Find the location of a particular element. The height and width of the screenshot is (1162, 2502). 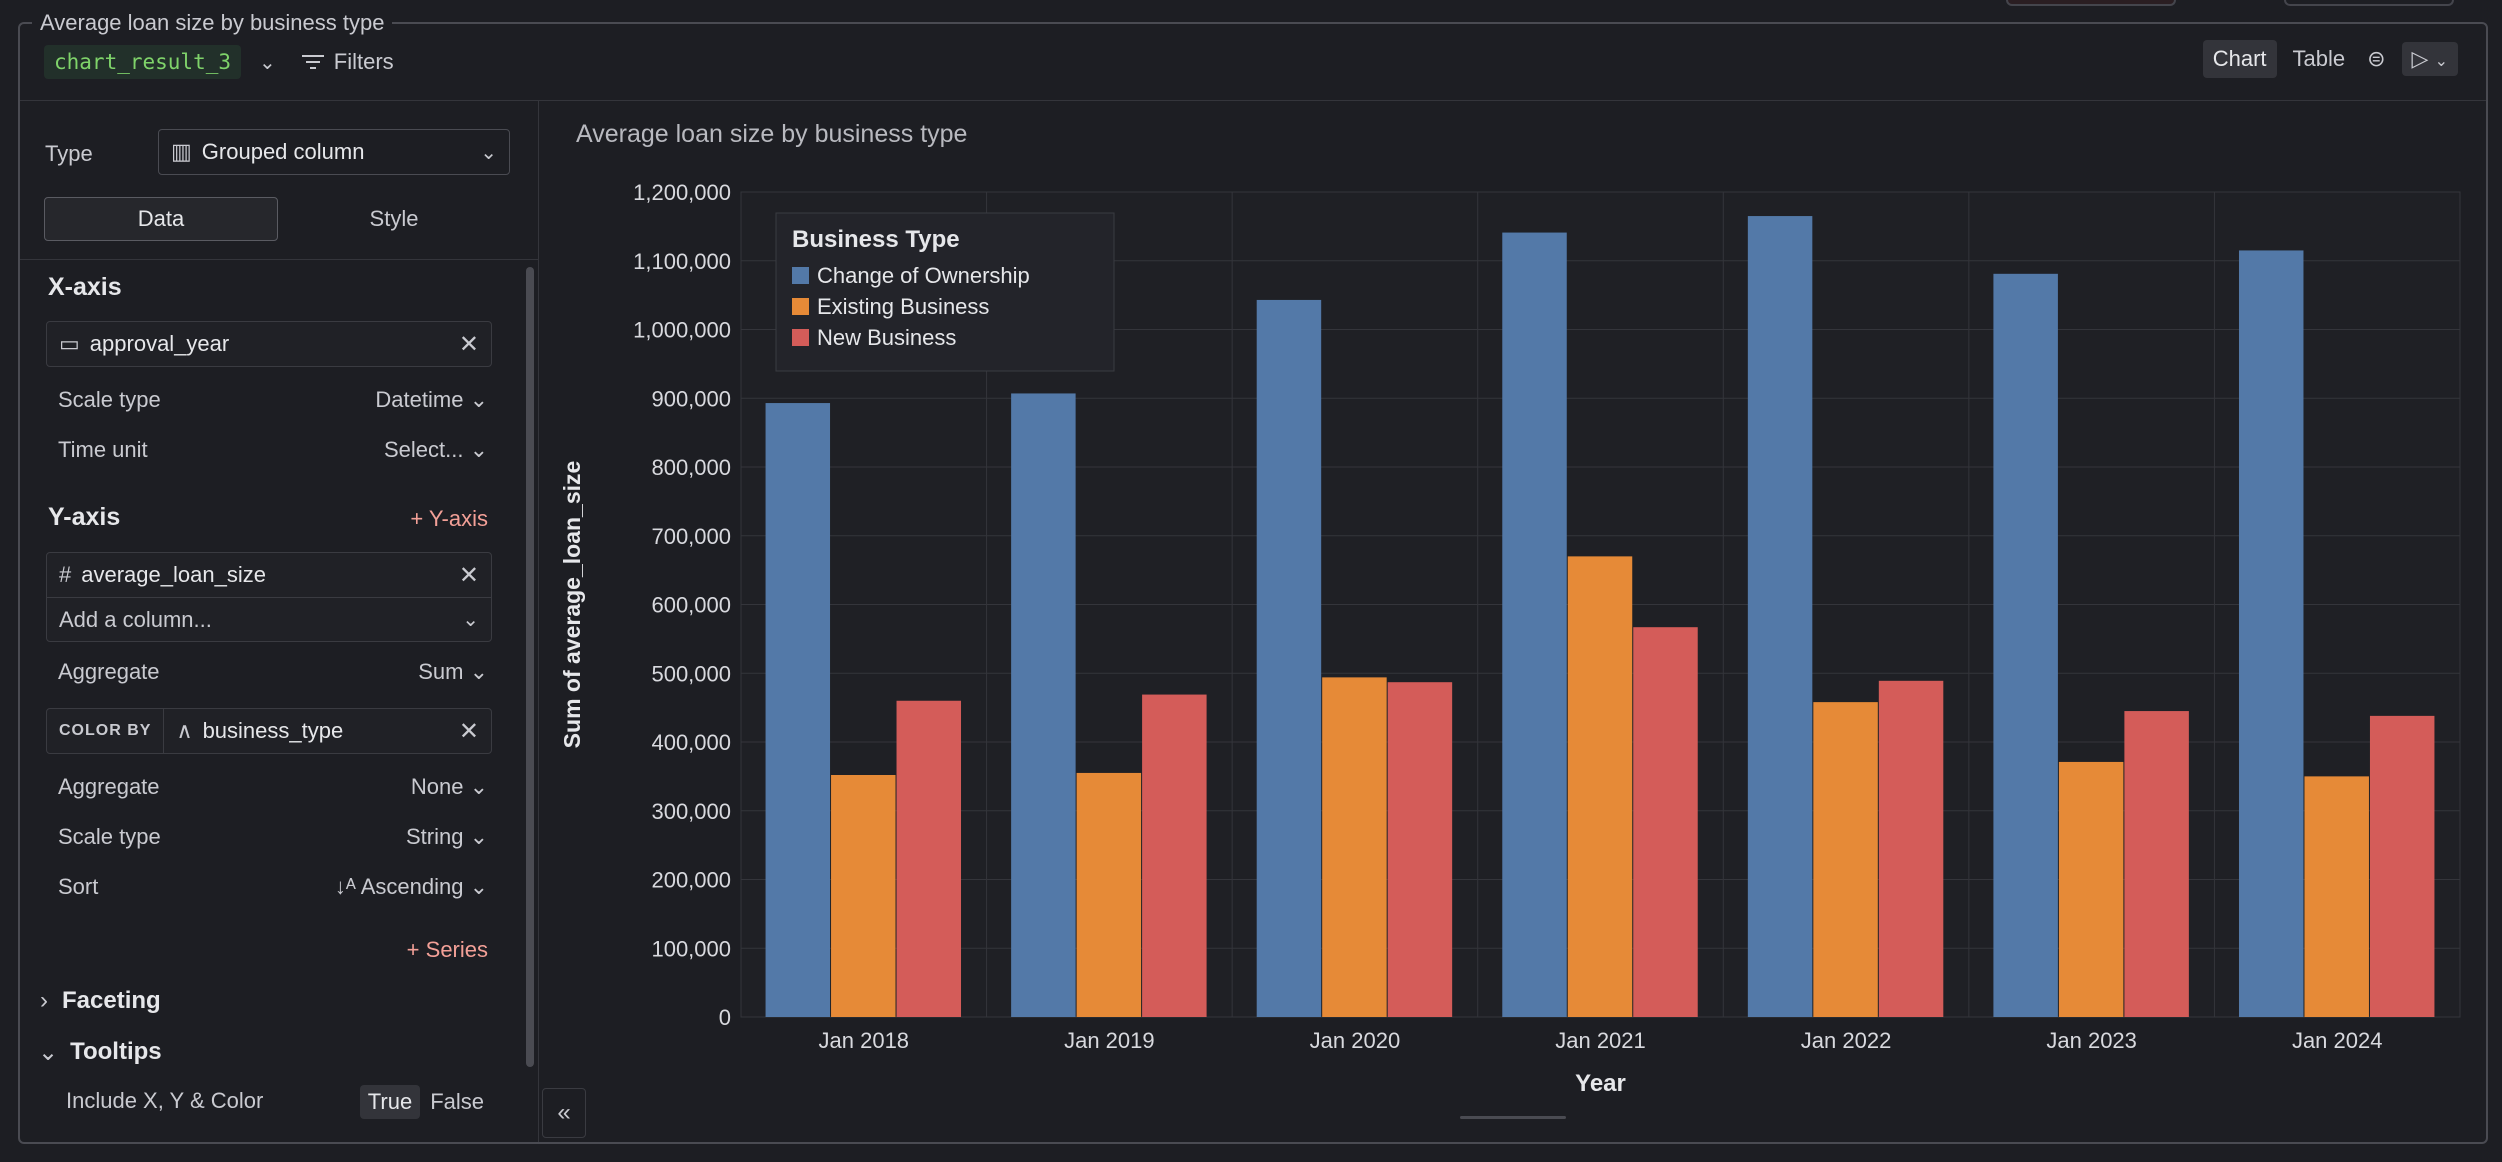

yaxis-column-box: # average_loan_size ✕ Add a column... ⌄ is located at coordinates (269, 597).